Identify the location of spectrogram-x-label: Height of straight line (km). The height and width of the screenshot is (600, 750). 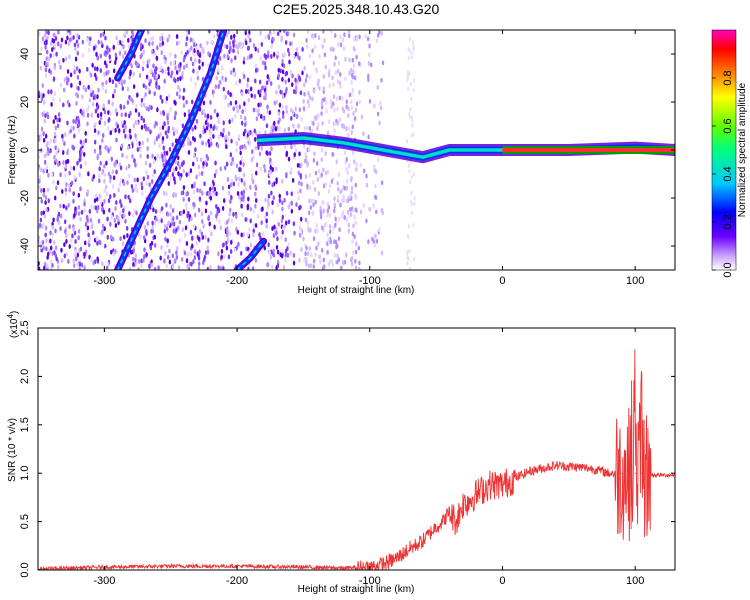
(356, 290).